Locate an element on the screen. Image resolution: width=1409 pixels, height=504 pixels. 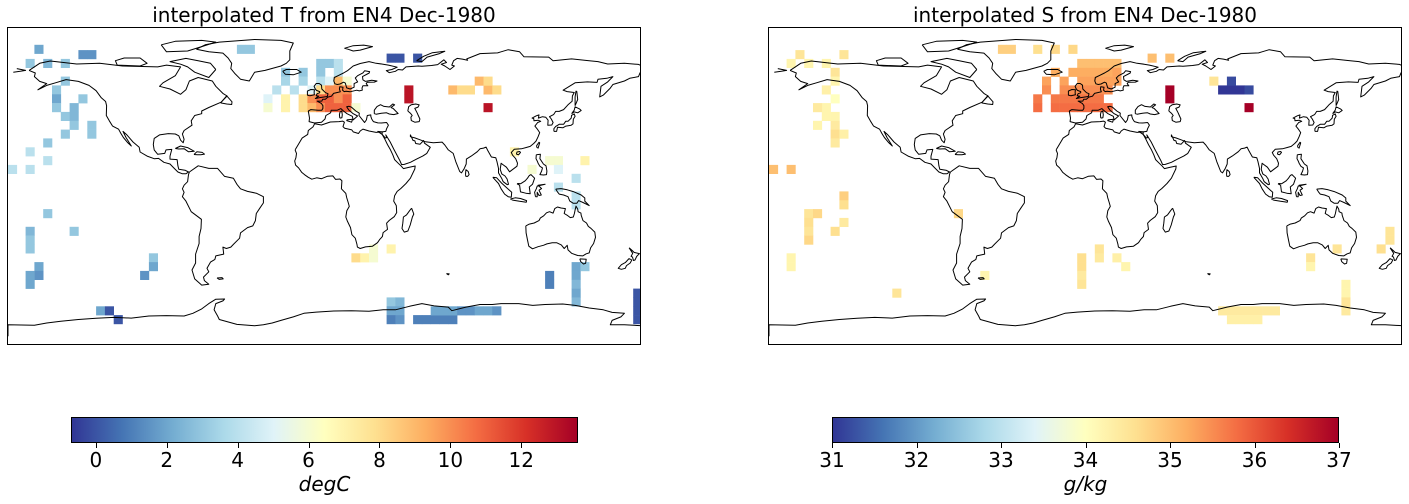
colorbar-tick-label: 6 is located at coordinates (308, 460).